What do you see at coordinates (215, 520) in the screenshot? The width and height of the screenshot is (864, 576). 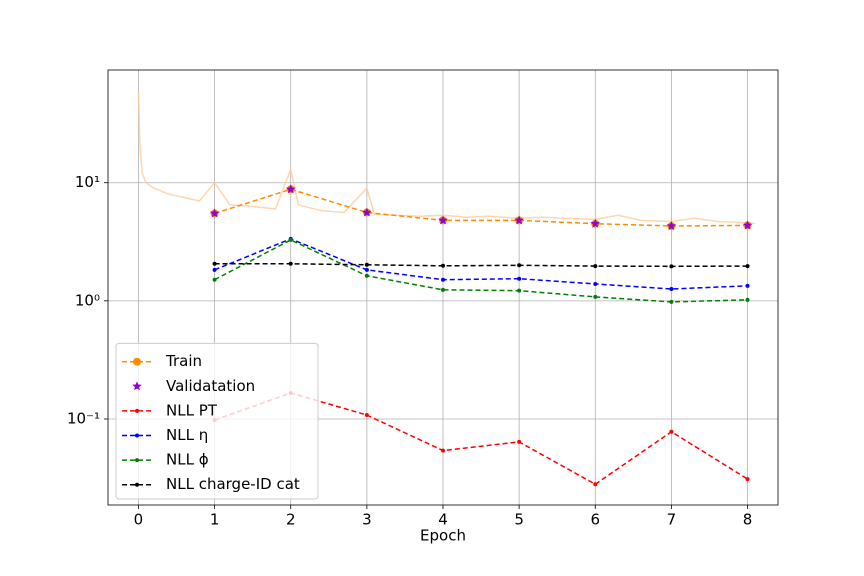 I see `x-tick-label: 1` at bounding box center [215, 520].